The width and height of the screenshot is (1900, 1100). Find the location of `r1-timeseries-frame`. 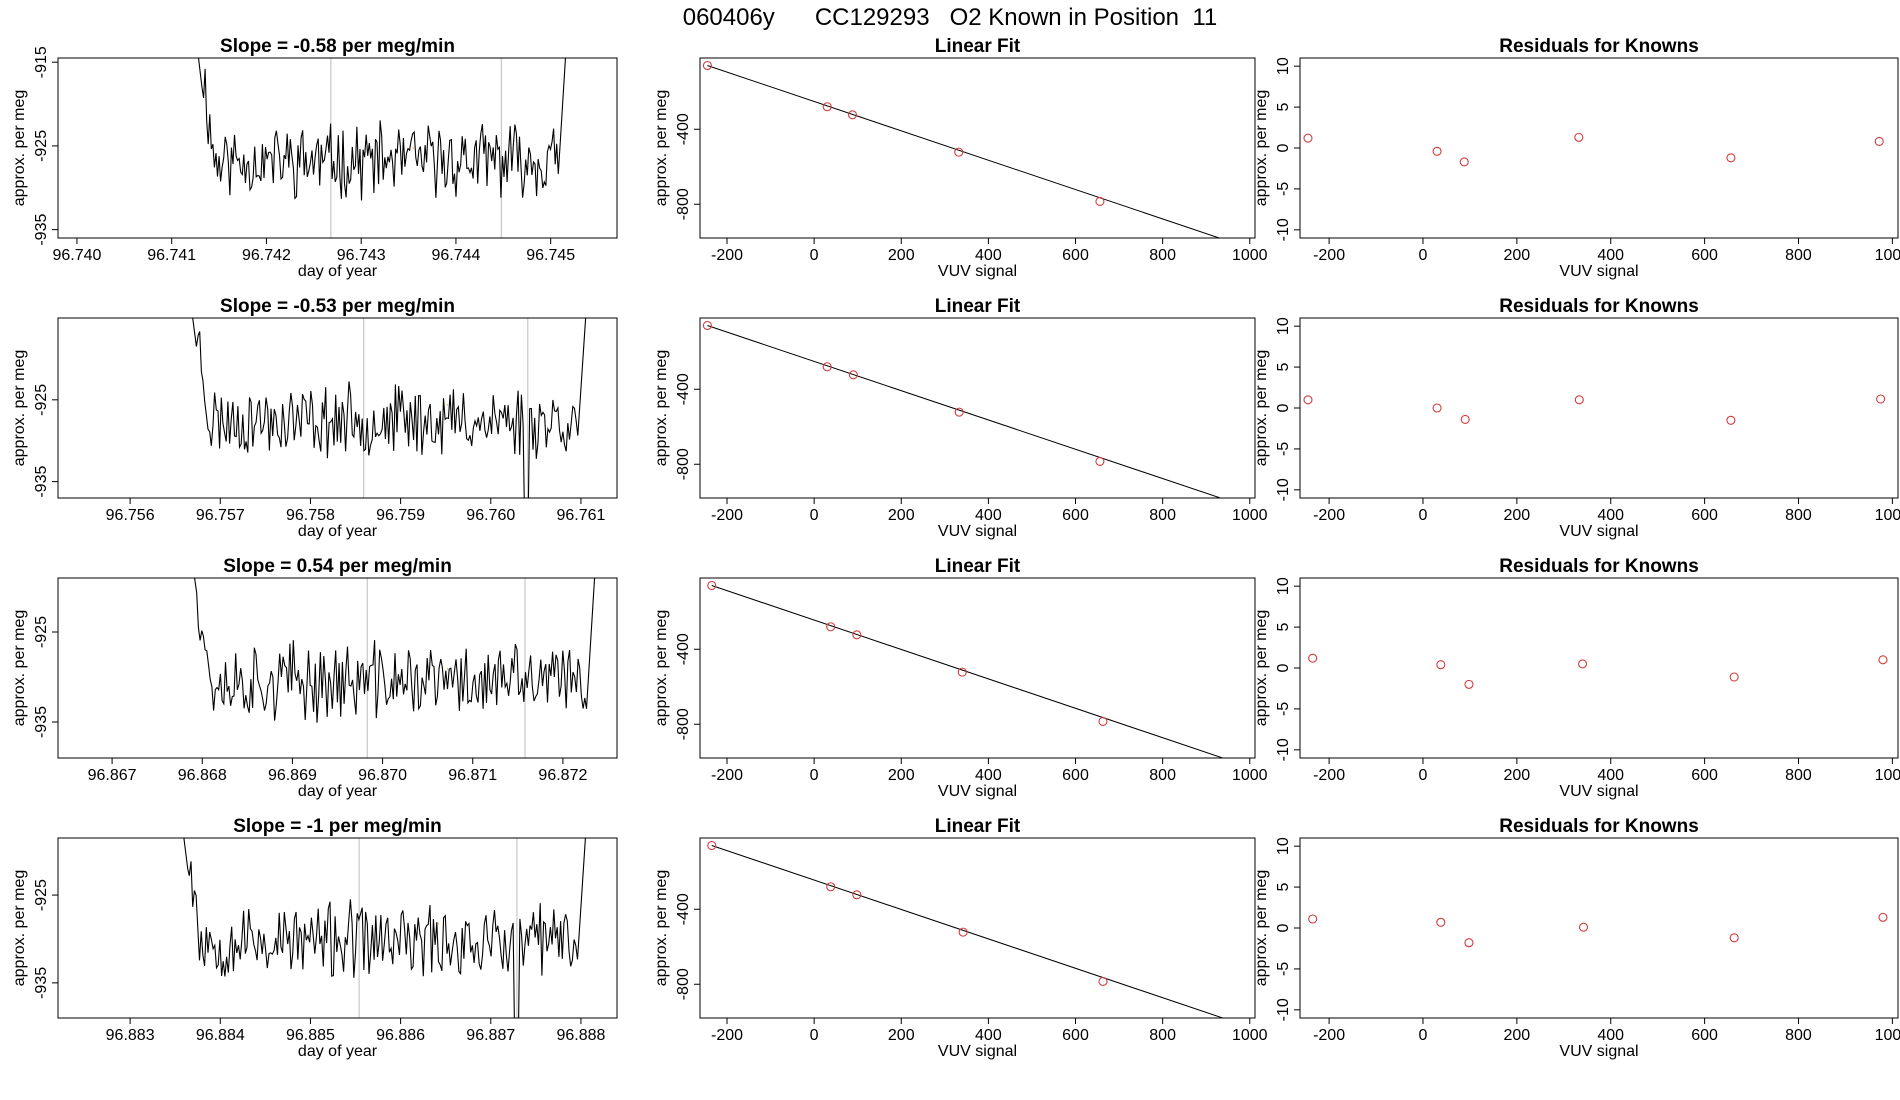

r1-timeseries-frame is located at coordinates (337, 148).